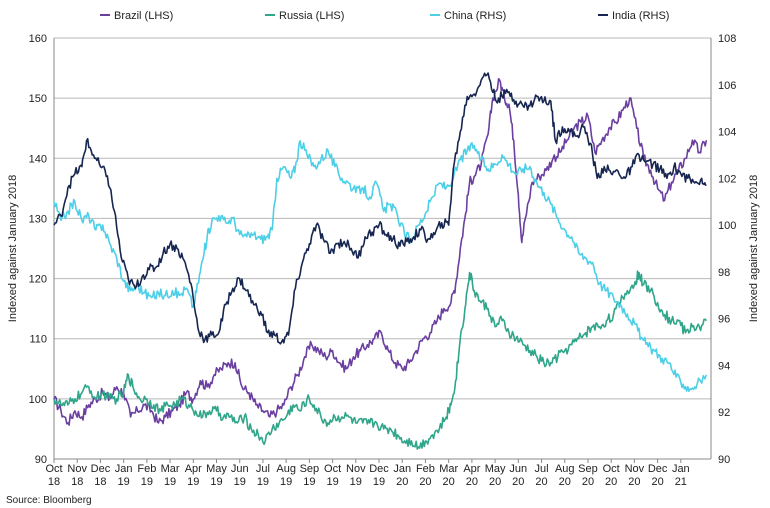  Describe the element at coordinates (727, 39) in the screenshot. I see `y-right-tick-label: 108` at that location.